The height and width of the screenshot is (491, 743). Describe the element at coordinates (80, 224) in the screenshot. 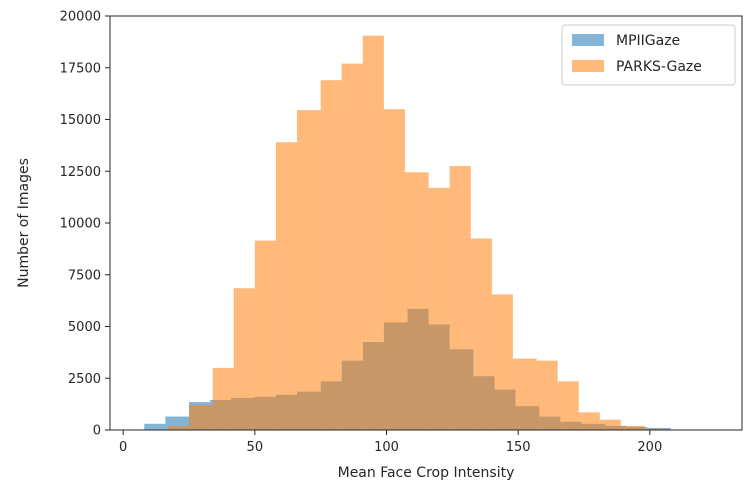

I see `y-tick-label: 10000` at that location.